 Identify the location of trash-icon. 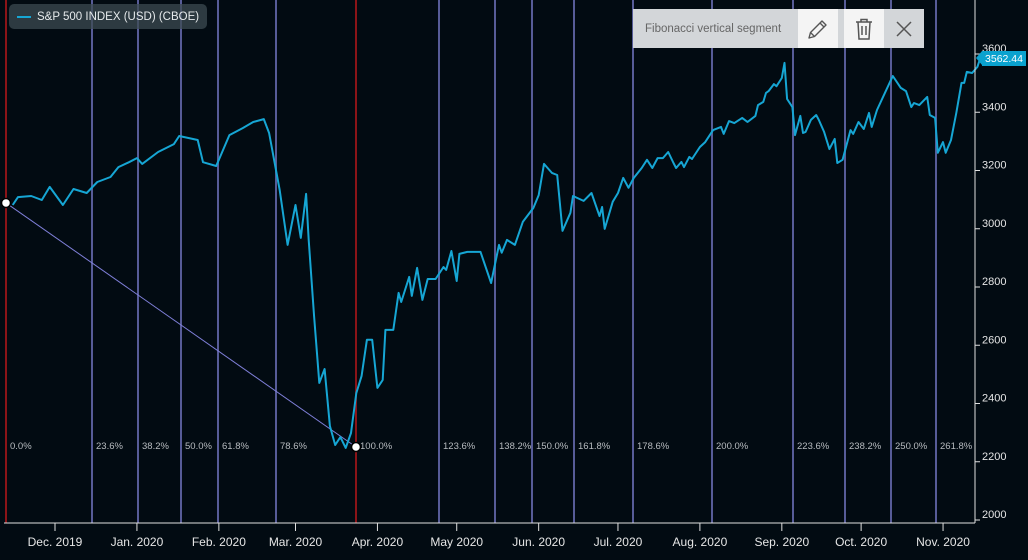
(864, 29).